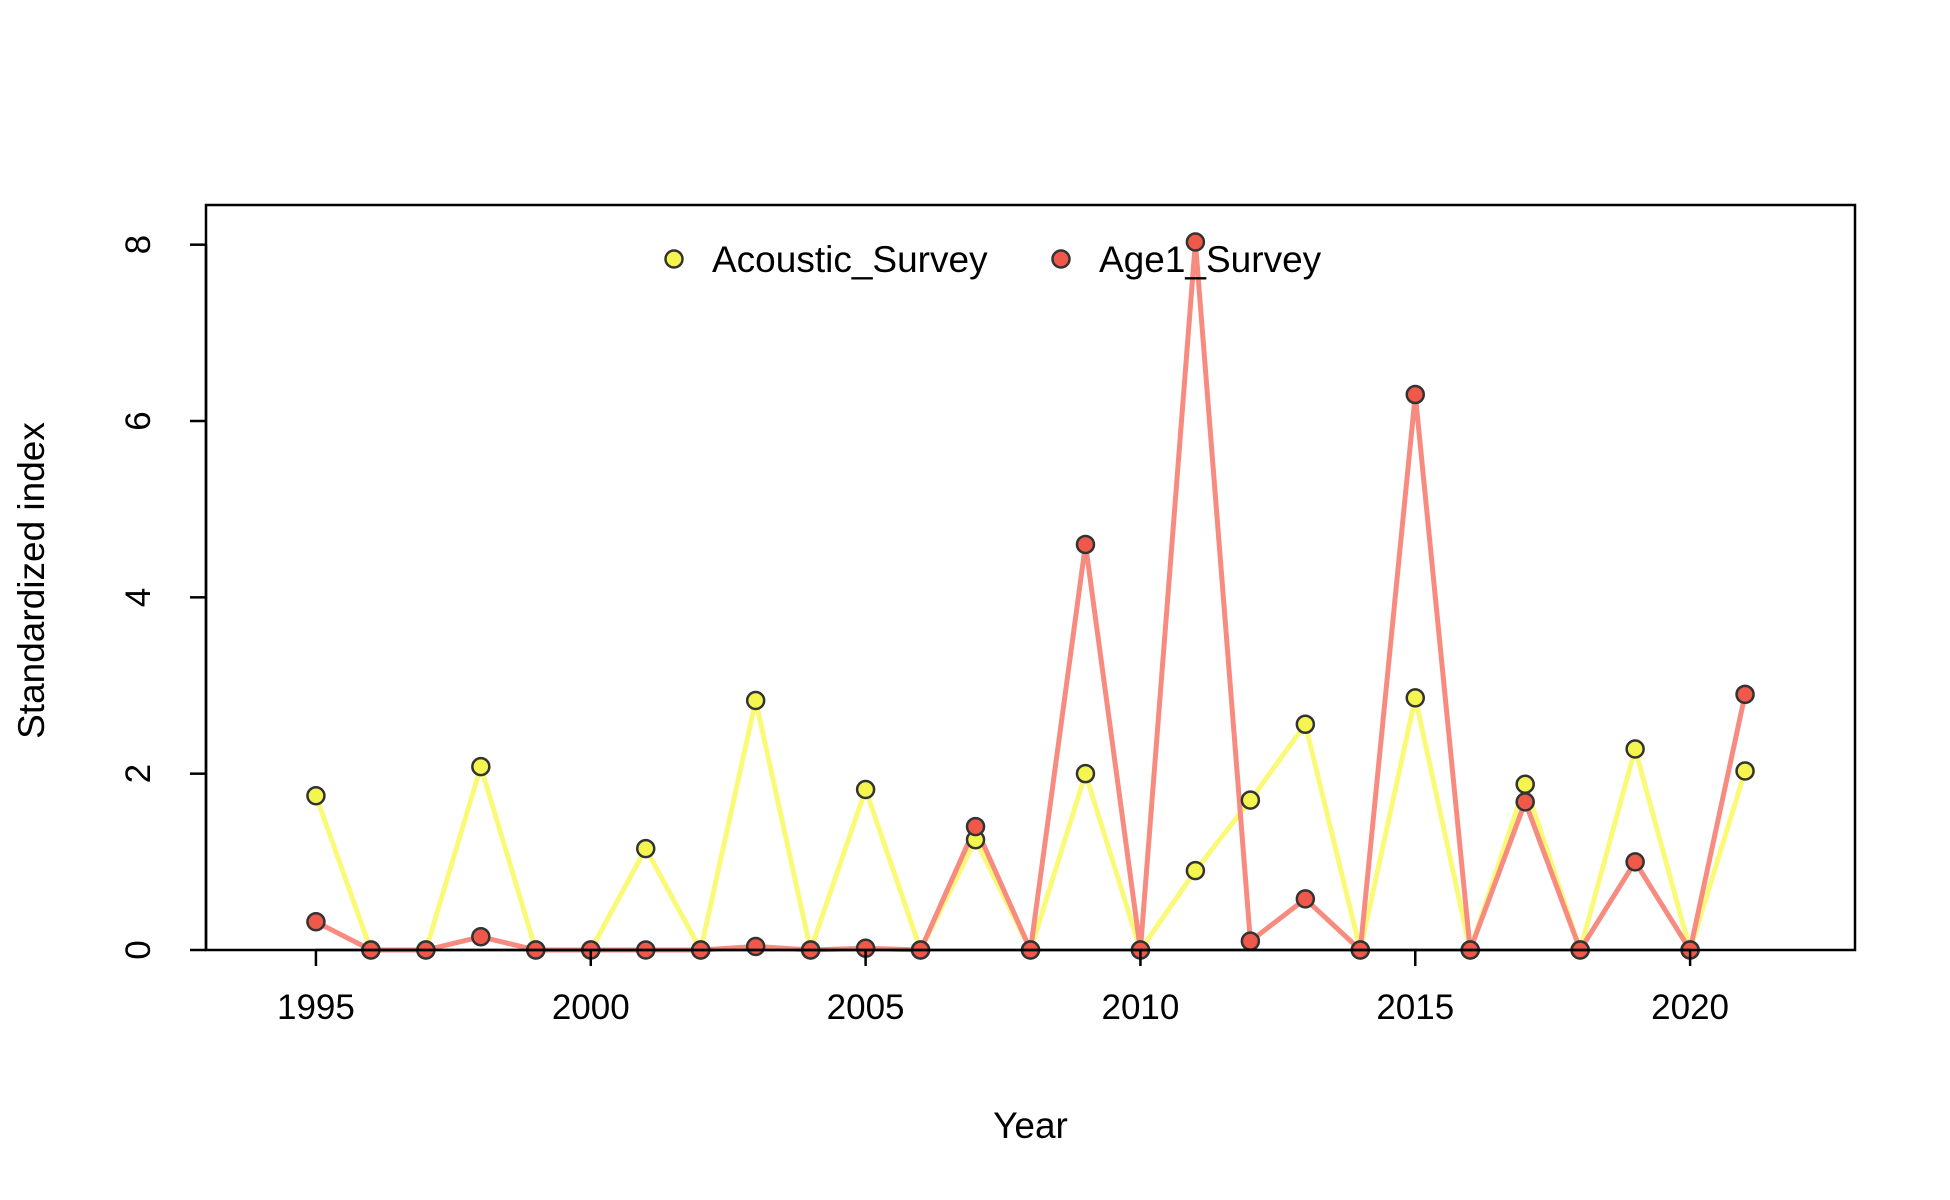  I want to click on y-axis: 0 2 4 6 8, so click(163, 597).